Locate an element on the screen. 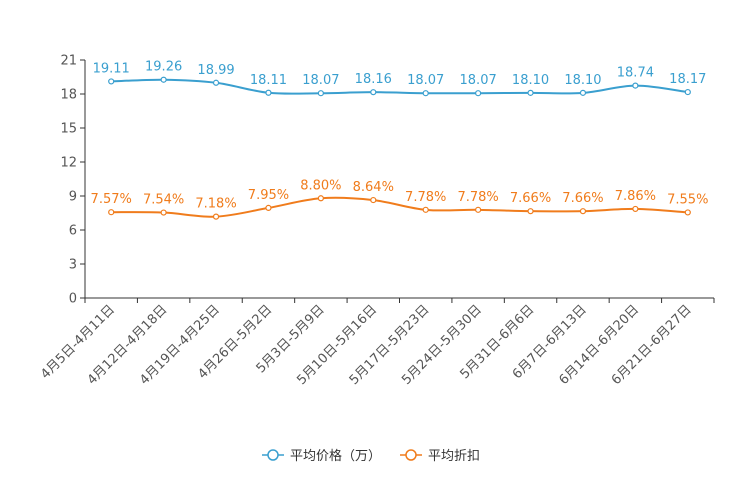 The image size is (744, 496). legend-item-1: 平均价格（万） is located at coordinates (321, 456).